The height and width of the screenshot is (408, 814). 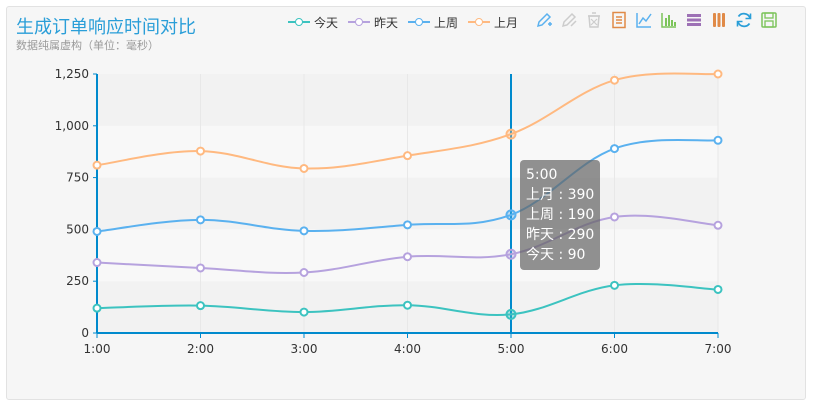 What do you see at coordinates (97, 349) in the screenshot?
I see `x-tick-label: 1:00` at bounding box center [97, 349].